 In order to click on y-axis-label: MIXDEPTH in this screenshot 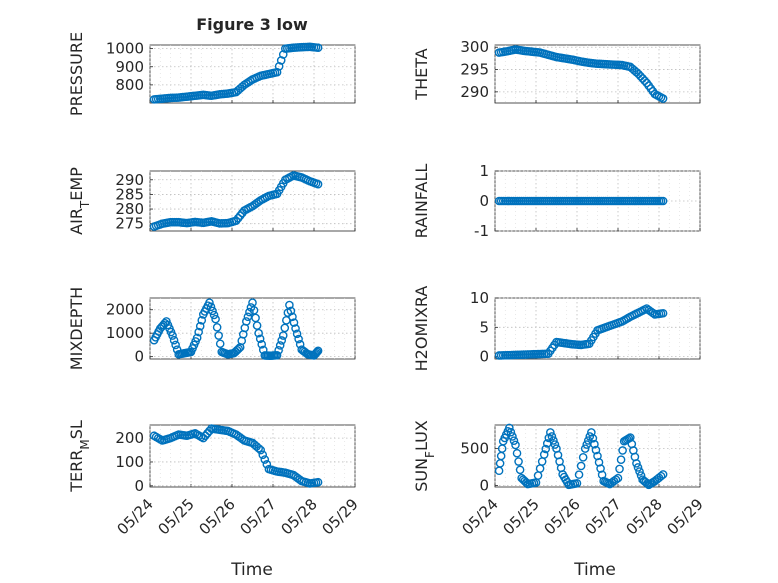, I will do `click(76, 328)`.